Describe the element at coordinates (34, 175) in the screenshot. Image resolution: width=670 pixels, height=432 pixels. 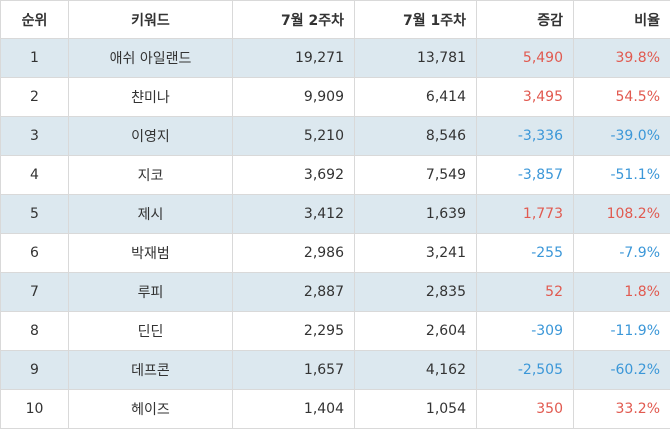
I see `rank-cell: 4` at that location.